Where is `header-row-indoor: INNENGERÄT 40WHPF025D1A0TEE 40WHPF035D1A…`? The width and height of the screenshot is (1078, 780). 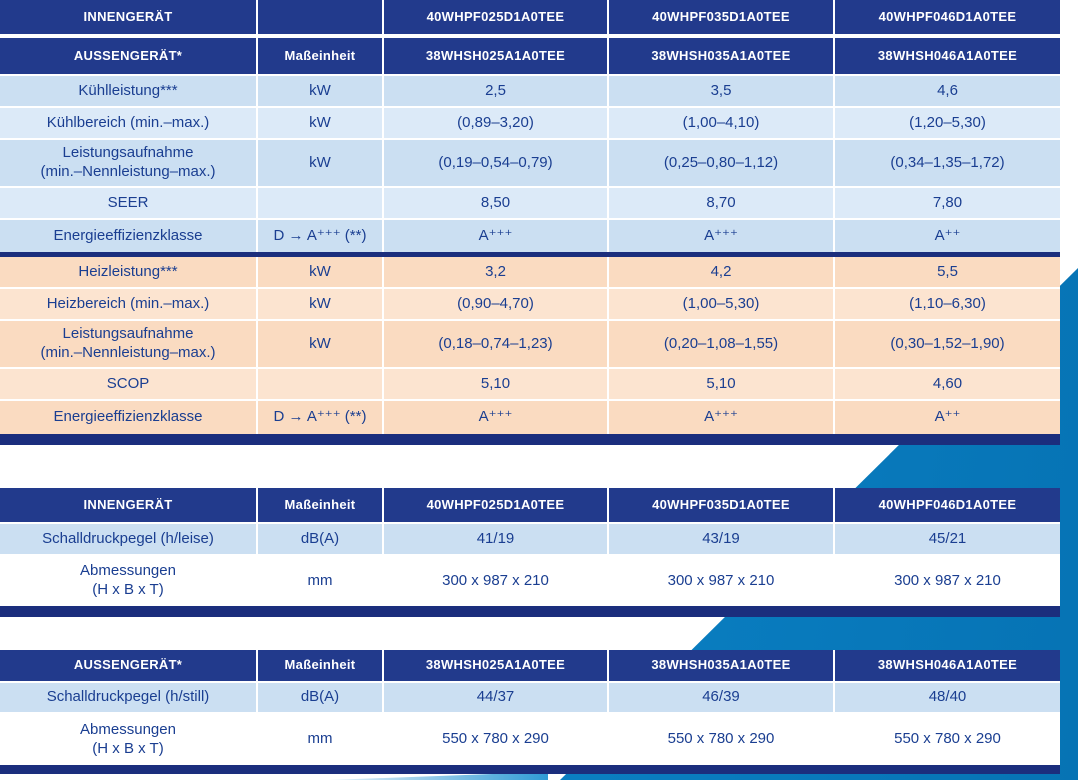
header-row-indoor: INNENGERÄT 40WHPF025D1A0TEE 40WHPF035D1A… is located at coordinates (530, 19).